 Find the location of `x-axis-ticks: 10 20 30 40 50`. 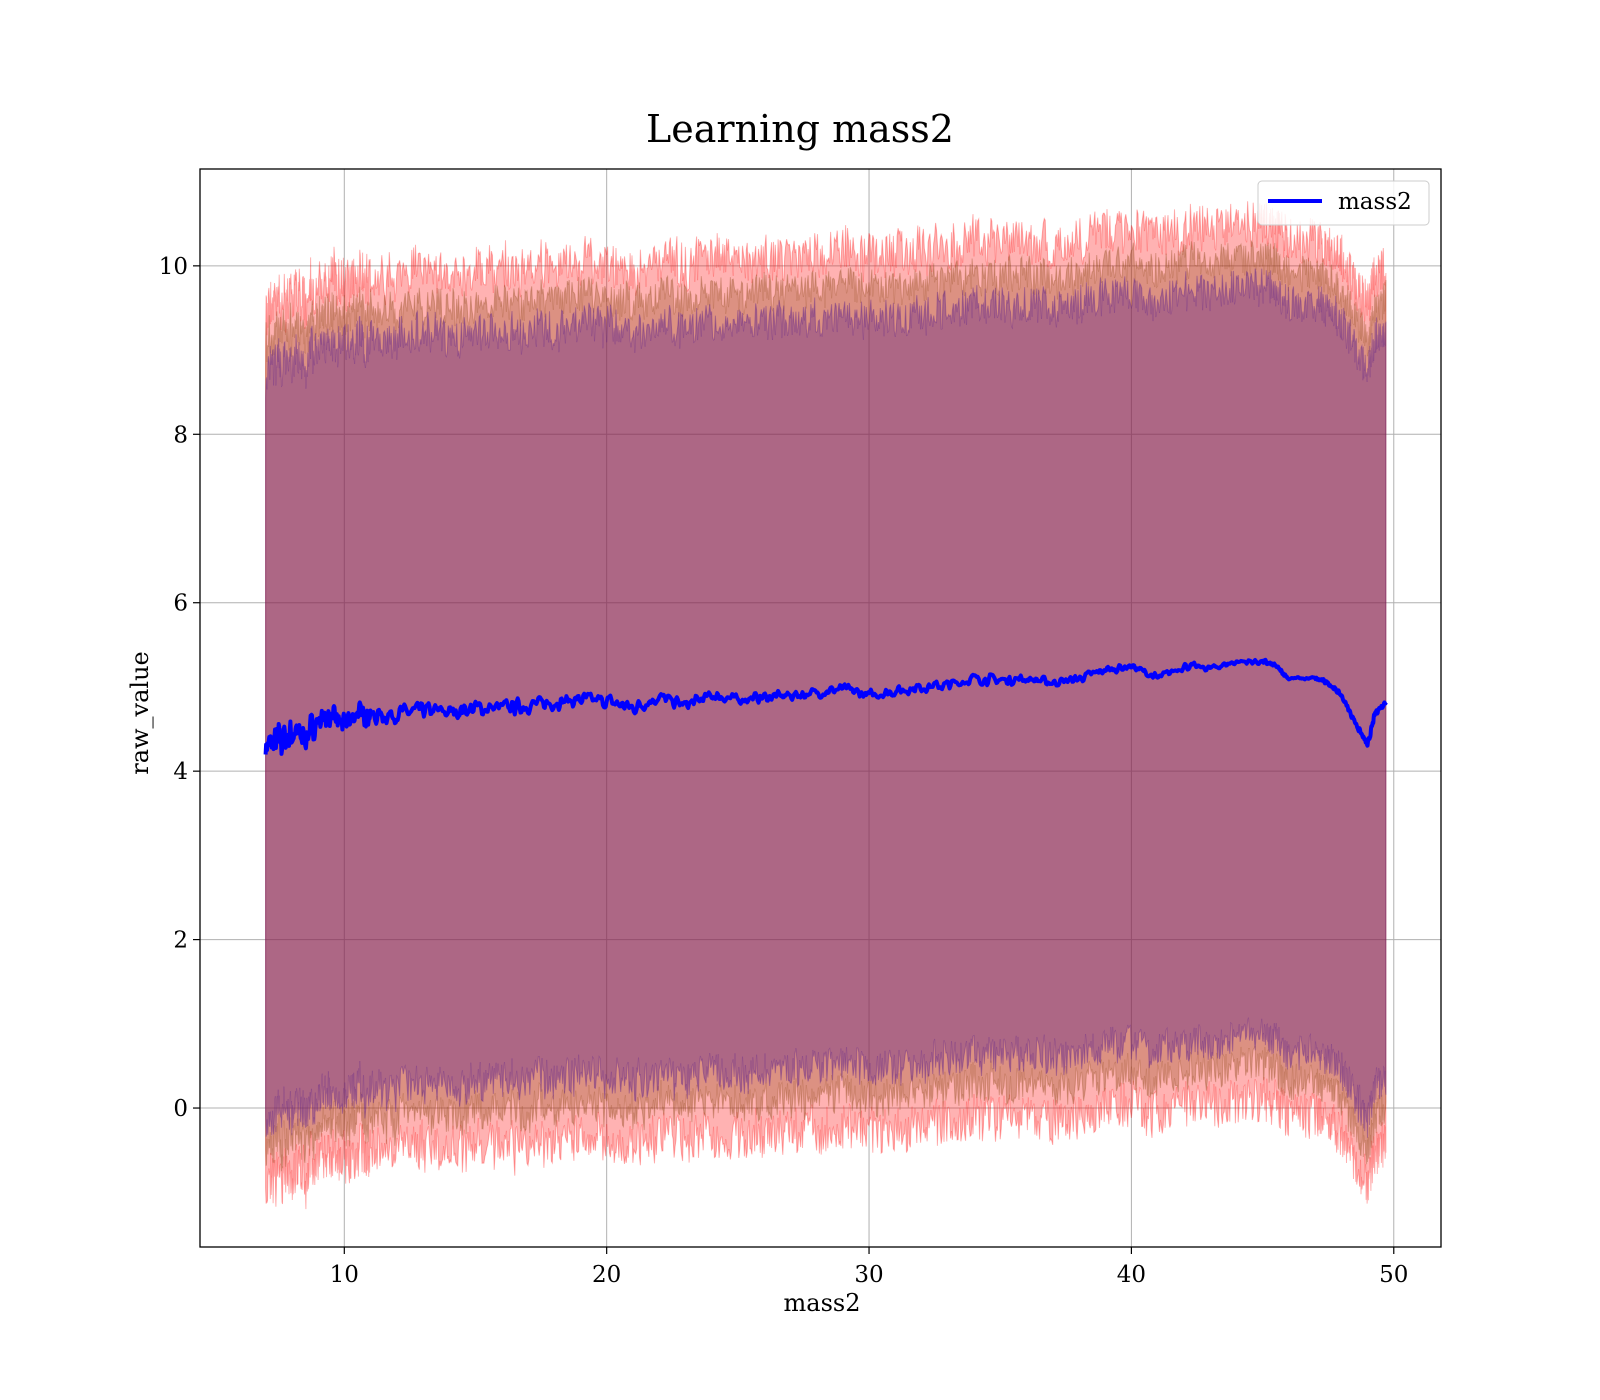

x-axis-ticks: 10 20 30 40 50 is located at coordinates (869, 1267).